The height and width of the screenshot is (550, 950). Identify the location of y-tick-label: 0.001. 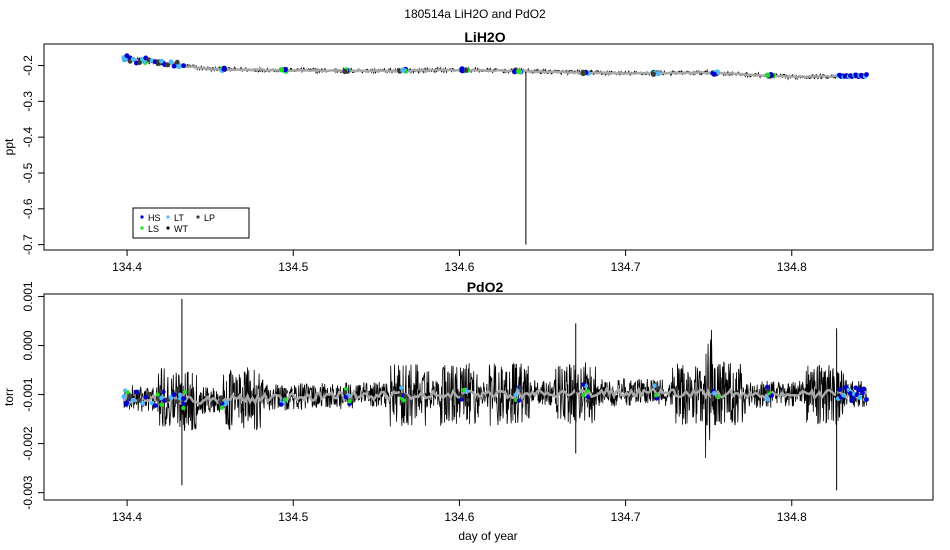
(28, 296).